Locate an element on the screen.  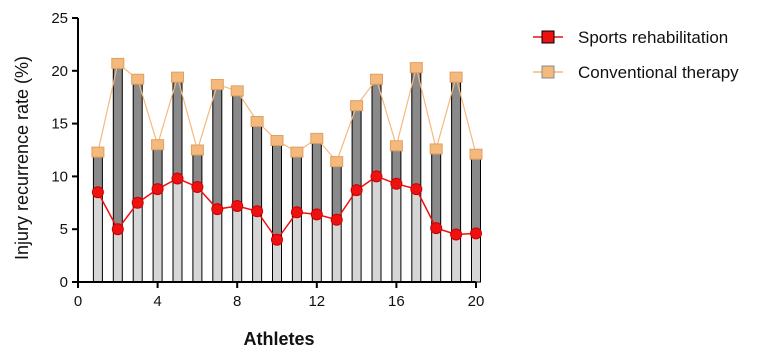
y-tick-label-25: 25 is located at coordinates (59, 18).